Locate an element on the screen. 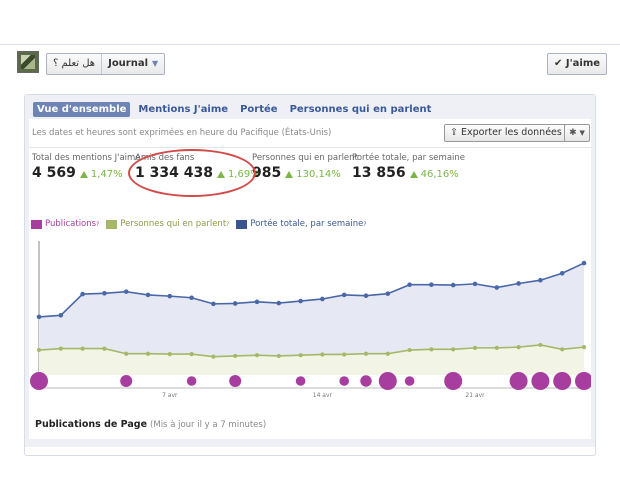 This screenshot has width=620, height=490. annotation-circle is located at coordinates (192, 173).